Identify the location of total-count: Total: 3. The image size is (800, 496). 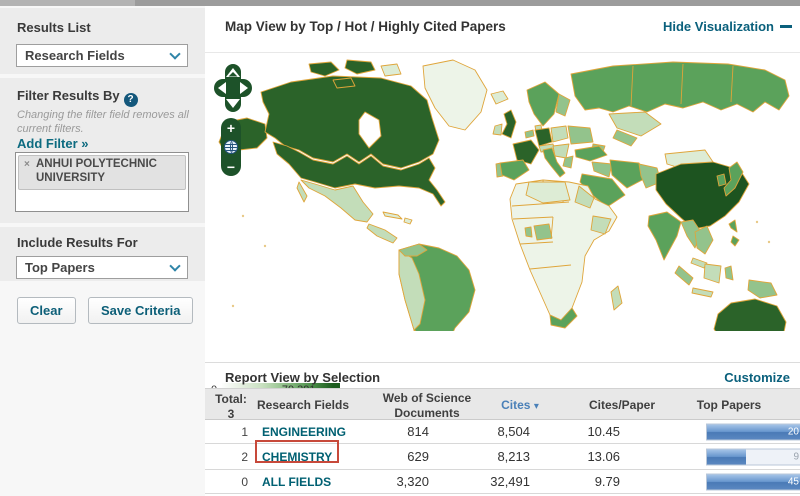
(231, 406).